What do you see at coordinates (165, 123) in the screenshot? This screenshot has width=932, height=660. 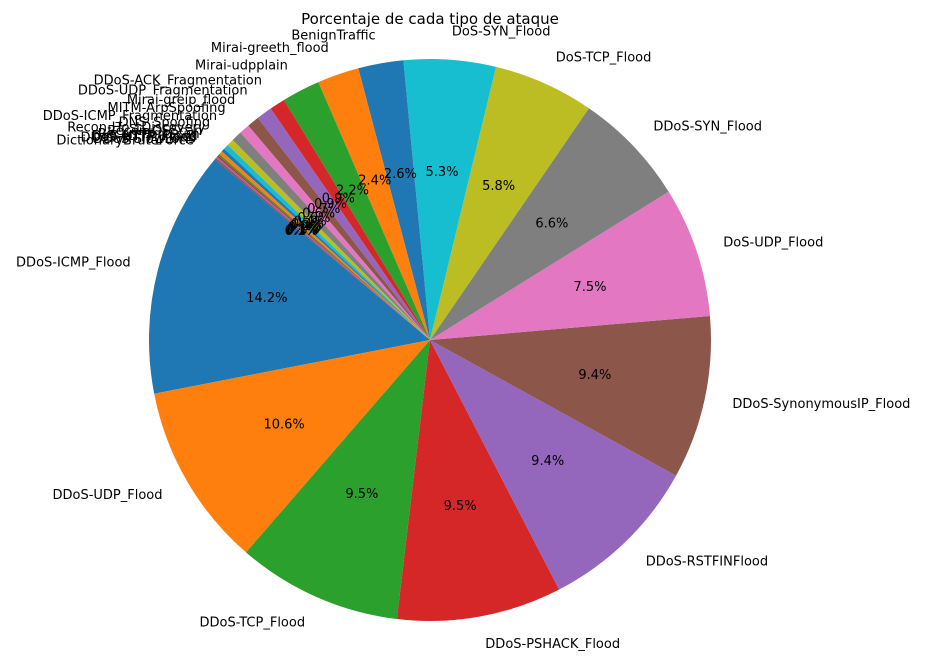 I see `slice-label: DNS_Spoofing` at bounding box center [165, 123].